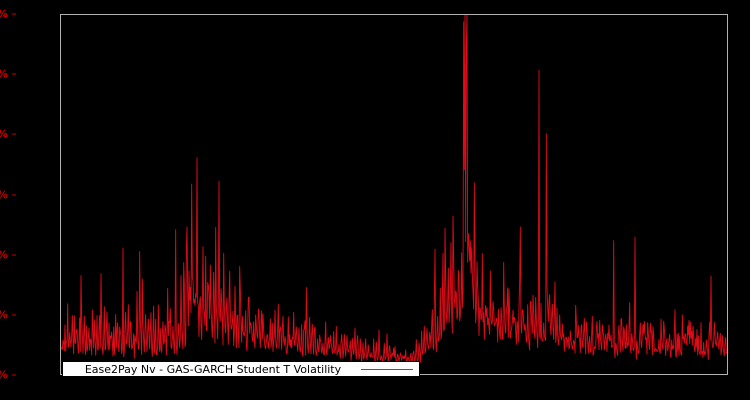 The height and width of the screenshot is (400, 750). What do you see at coordinates (4, 74) in the screenshot?
I see `y-tick-label: 500%` at bounding box center [4, 74].